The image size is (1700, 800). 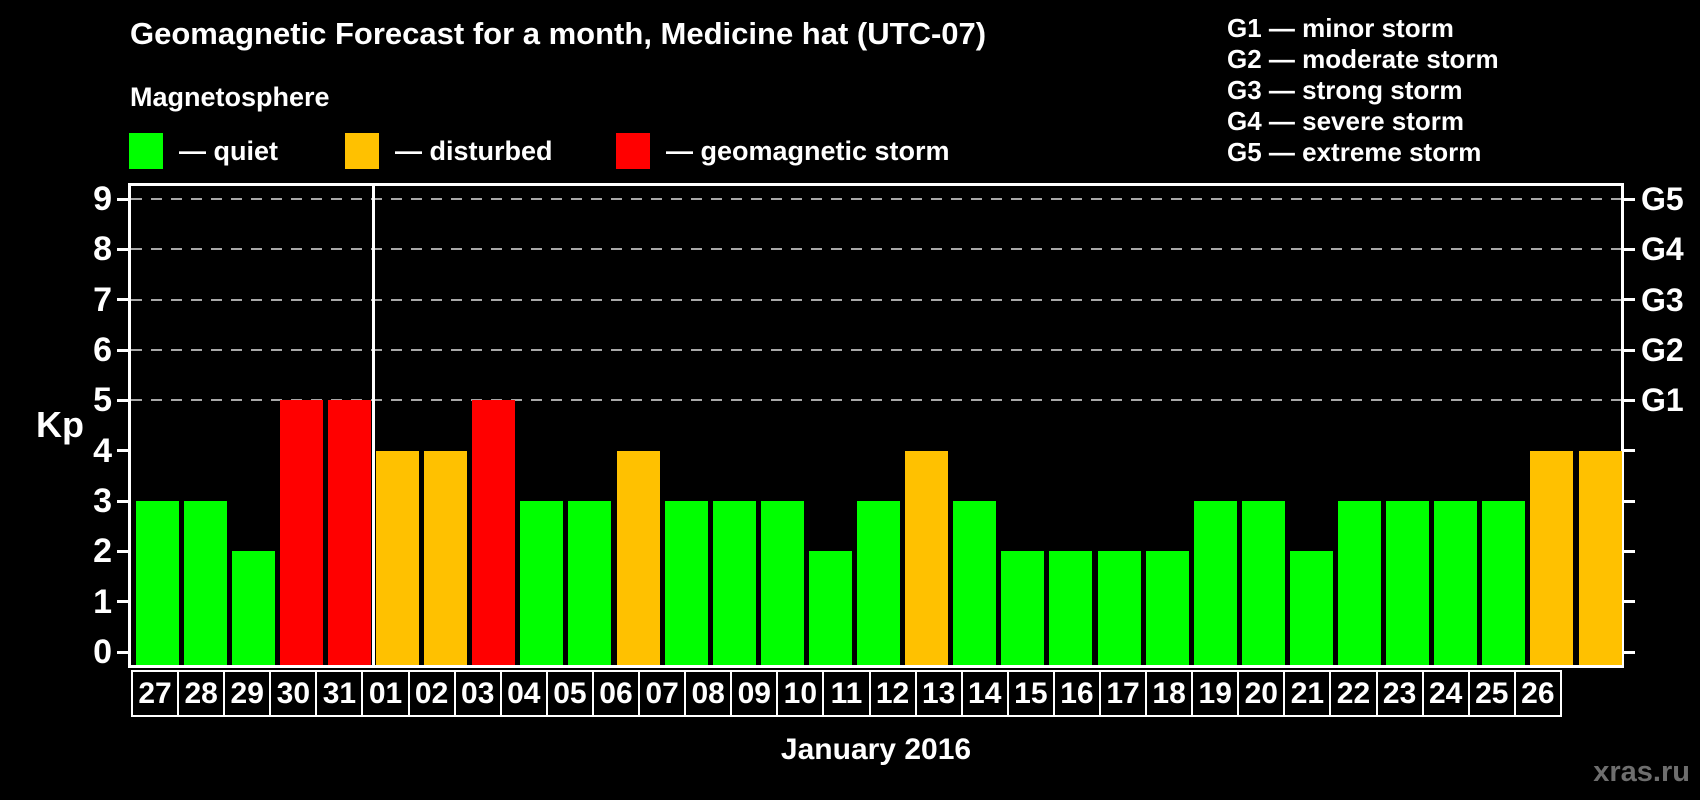 I want to click on day-cell-04: 04, so click(x=523, y=693).